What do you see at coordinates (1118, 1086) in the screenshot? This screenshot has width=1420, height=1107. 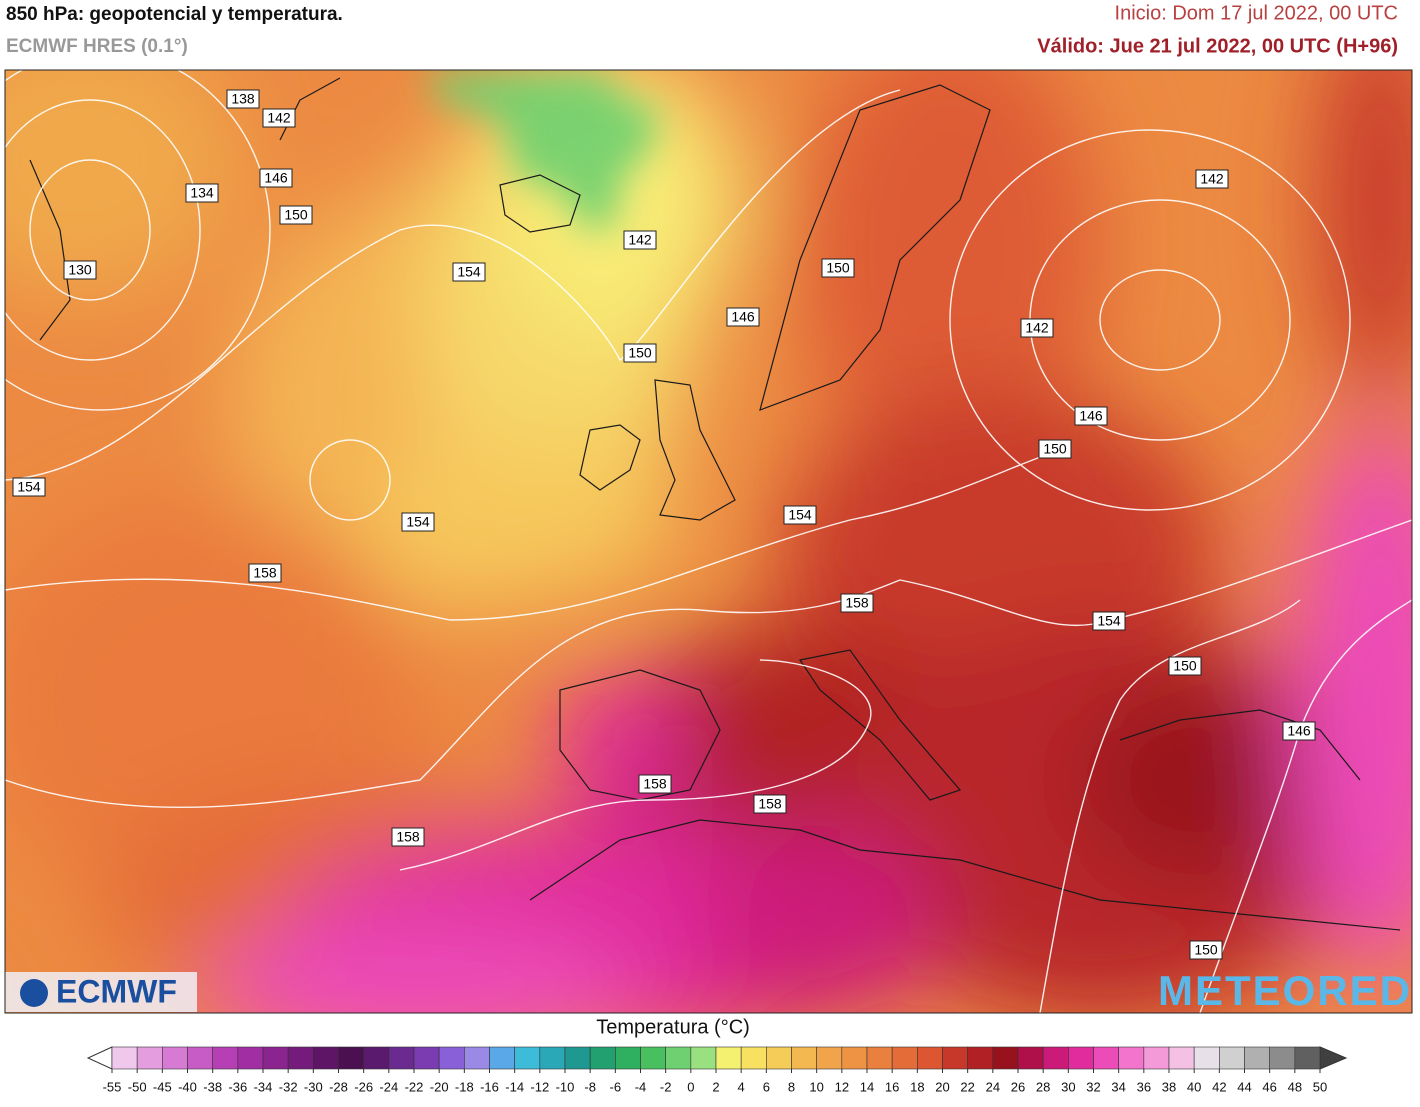 I see `colorbar-tick-label: 34` at bounding box center [1118, 1086].